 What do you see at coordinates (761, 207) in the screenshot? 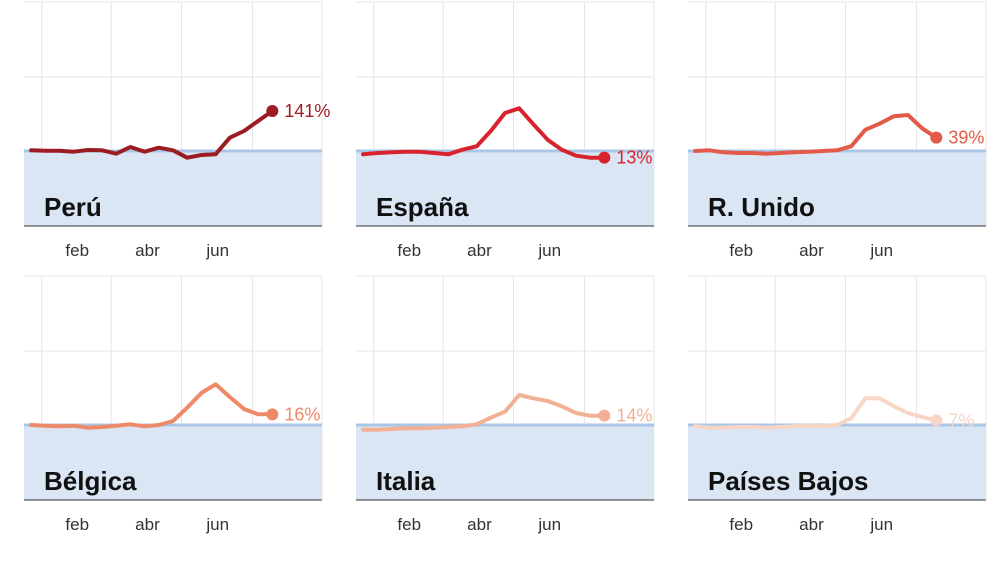
I see `panel-title: R. Unido` at bounding box center [761, 207].